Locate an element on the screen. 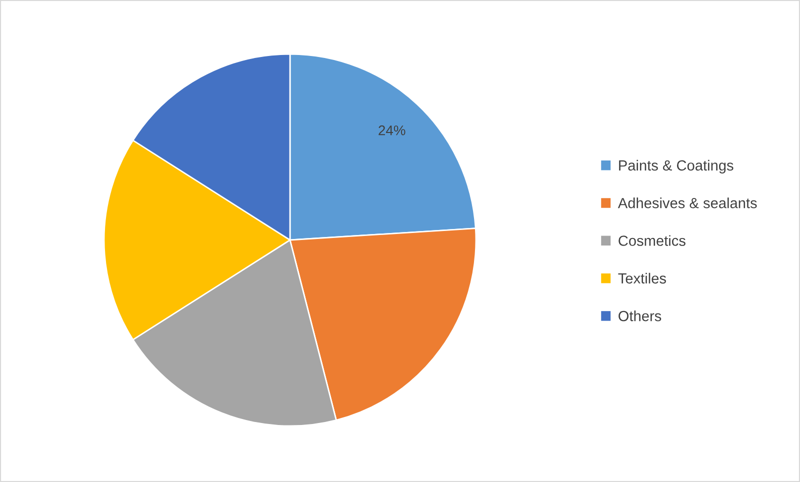  data-label: 24% is located at coordinates (392, 130).